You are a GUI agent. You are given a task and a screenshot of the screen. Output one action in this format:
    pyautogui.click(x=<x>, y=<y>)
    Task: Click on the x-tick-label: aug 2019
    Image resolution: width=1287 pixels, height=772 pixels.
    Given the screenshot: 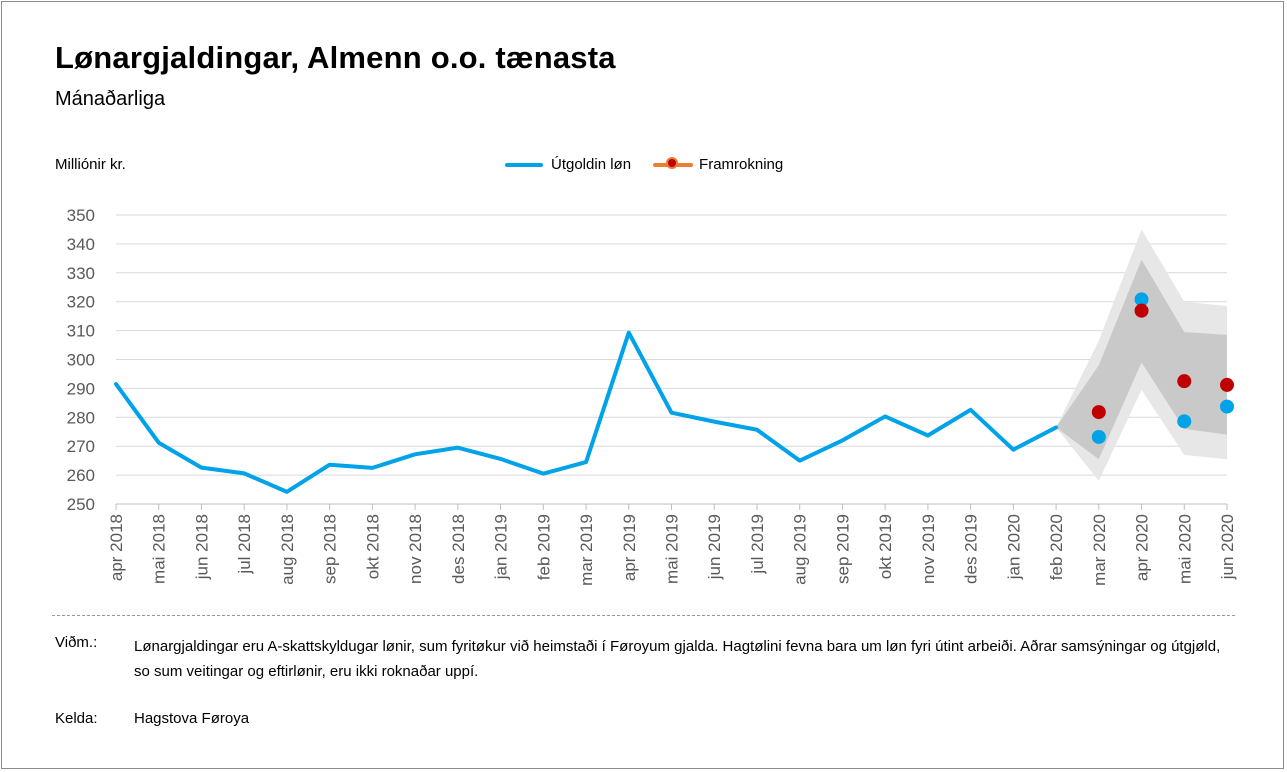 What is the action you would take?
    pyautogui.click(x=800, y=549)
    